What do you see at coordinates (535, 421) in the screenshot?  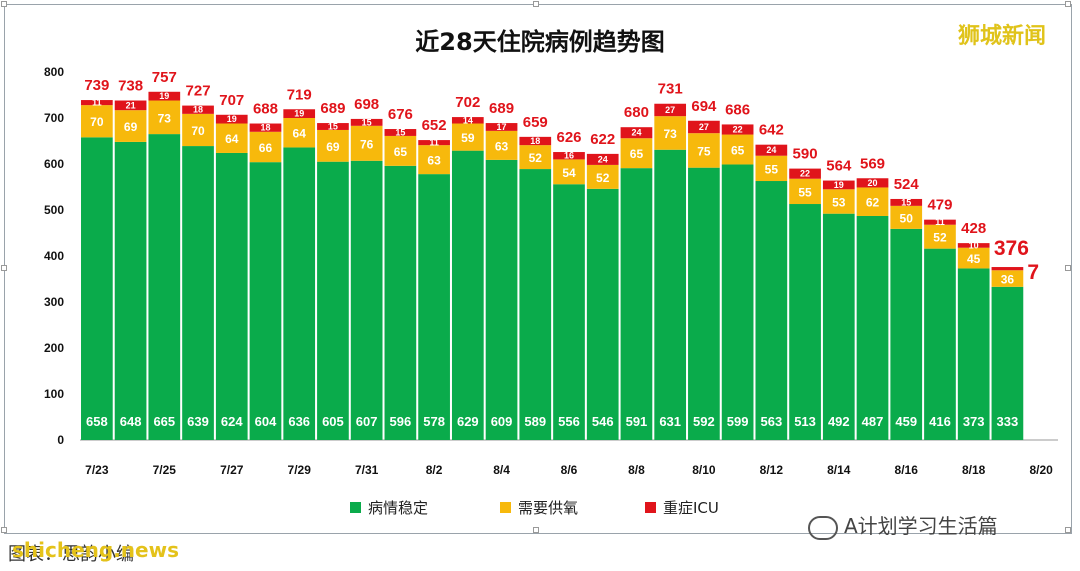 I see `bar-value-label: 589` at bounding box center [535, 421].